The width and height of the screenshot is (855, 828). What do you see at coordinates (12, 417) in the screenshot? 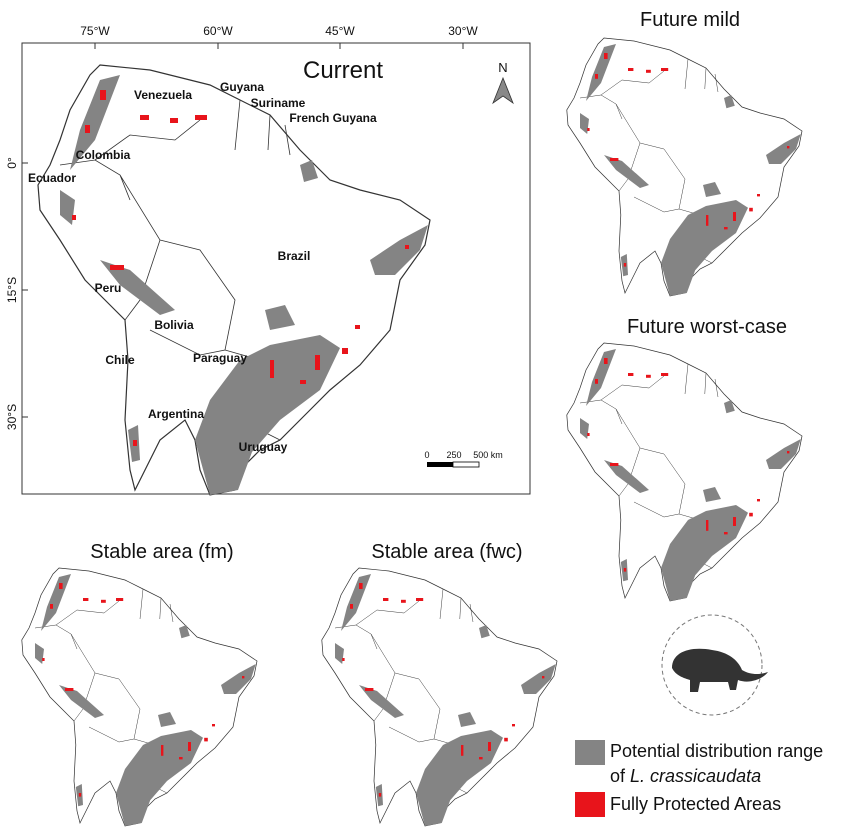
I see `y-label: 30°S` at bounding box center [12, 417].